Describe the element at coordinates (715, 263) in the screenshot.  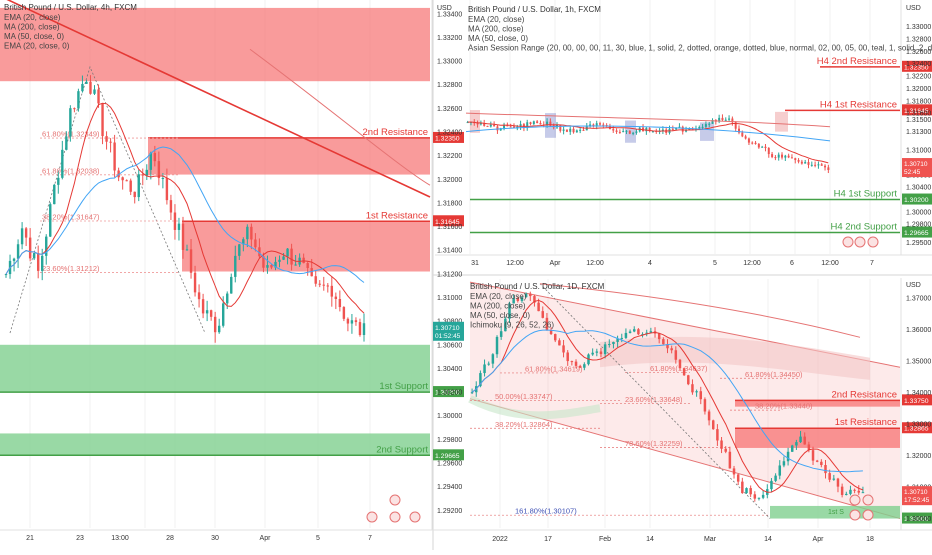
I see `x-tick-1h: 5` at that location.